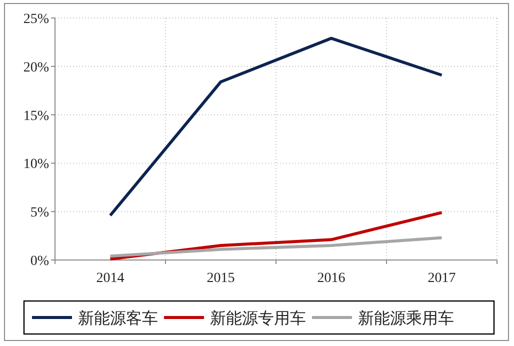 The height and width of the screenshot is (346, 514). What do you see at coordinates (331, 278) in the screenshot?
I see `x-tick-label: 2016` at bounding box center [331, 278].